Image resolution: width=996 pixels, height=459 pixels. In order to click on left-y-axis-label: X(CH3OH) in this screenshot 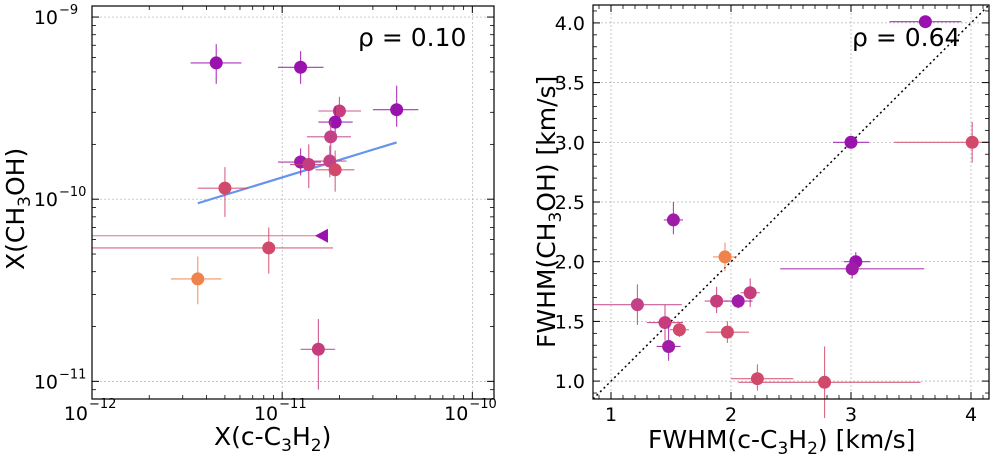, I will do `click(18, 209)`.